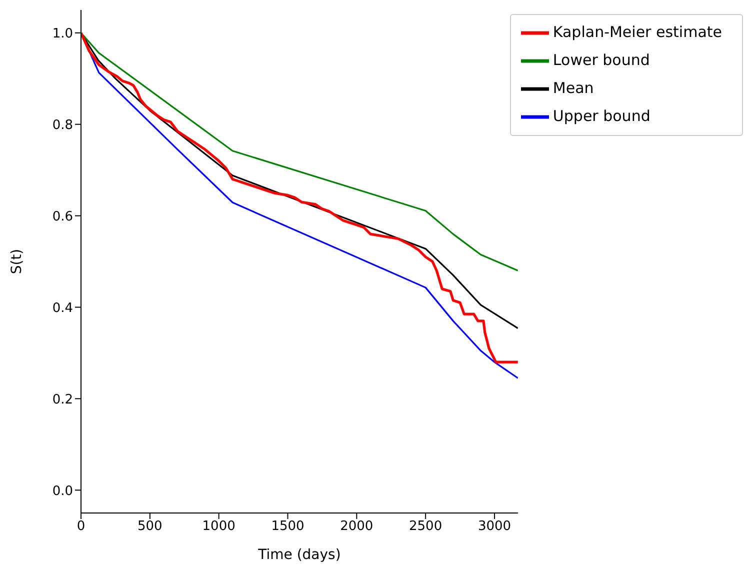 Image resolution: width=751 pixels, height=579 pixels. Describe the element at coordinates (287, 526) in the screenshot. I see `x-tick-label: 1500` at that location.